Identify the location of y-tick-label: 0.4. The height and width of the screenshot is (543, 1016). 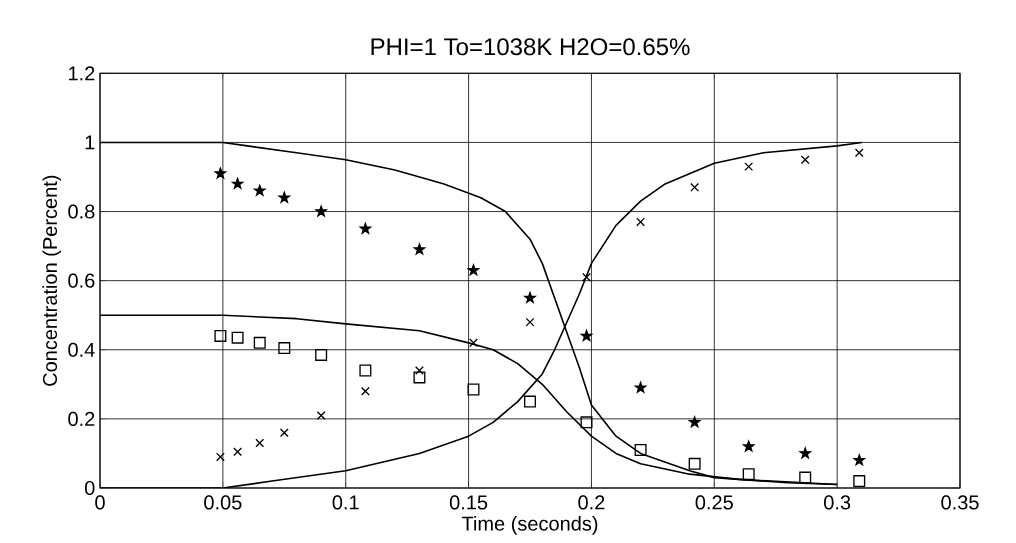
(81, 350).